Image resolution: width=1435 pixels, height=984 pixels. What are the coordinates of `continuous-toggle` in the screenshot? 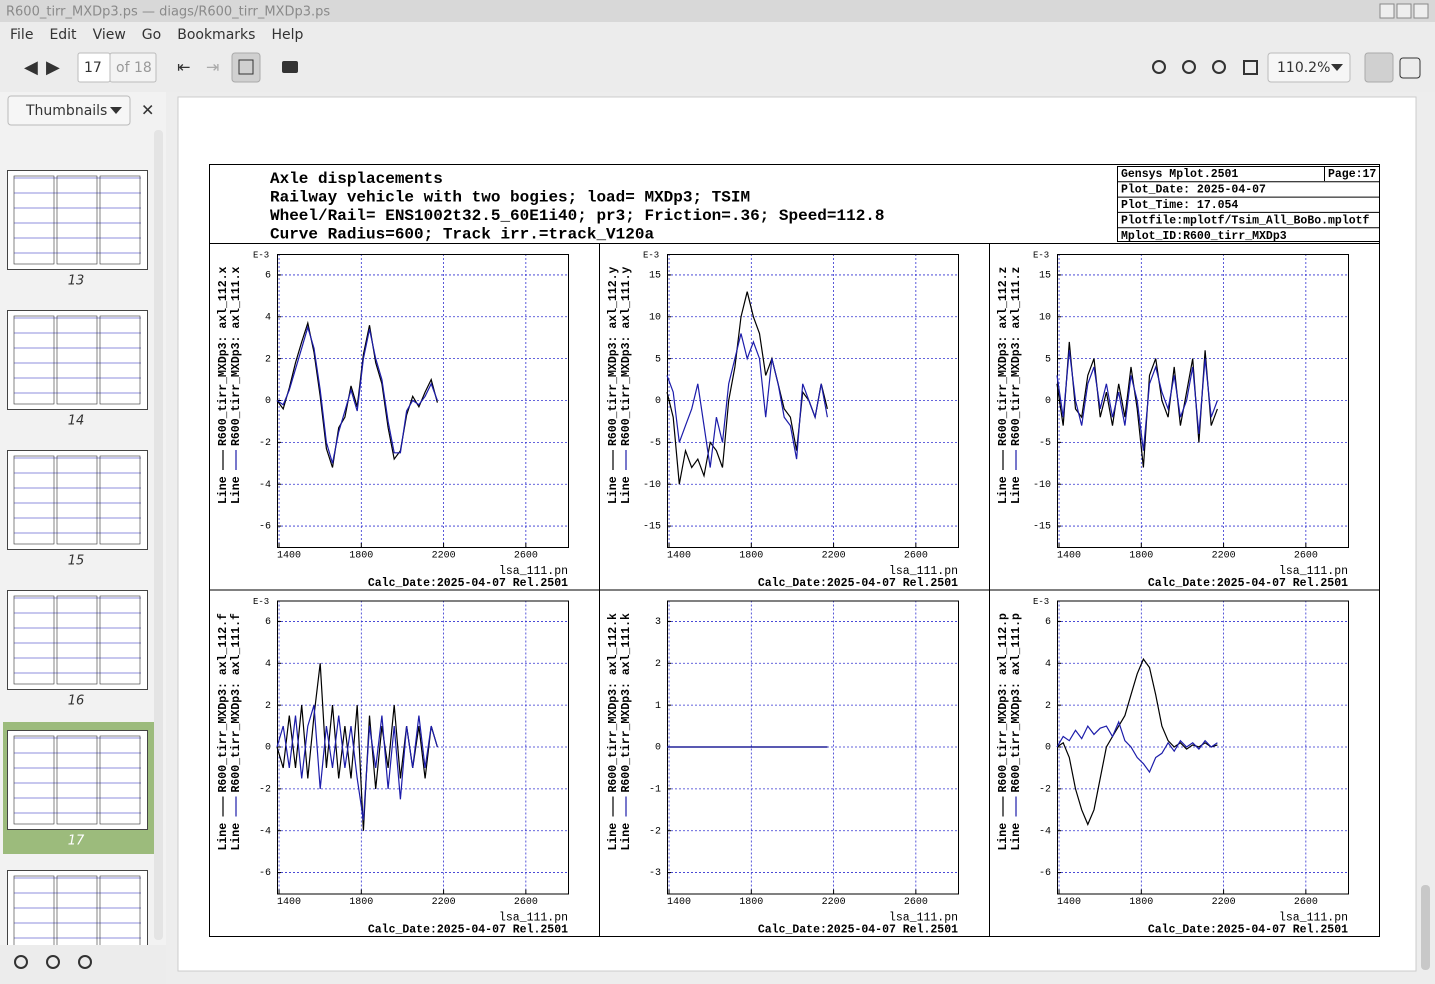 It's located at (1379, 67).